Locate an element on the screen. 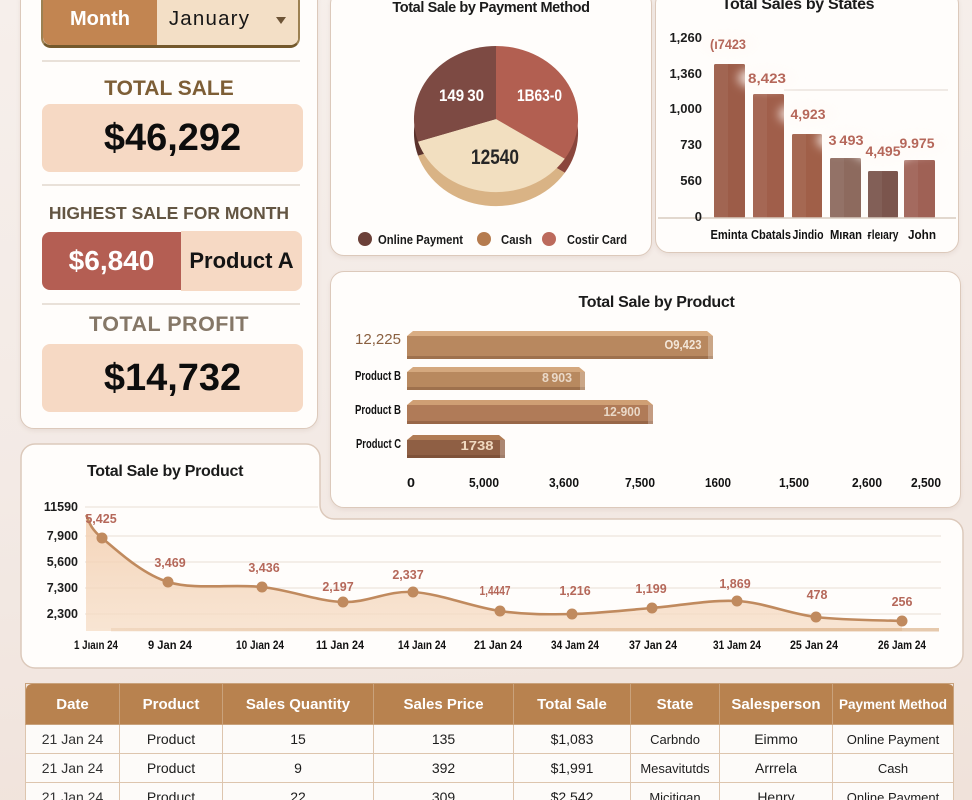  svg-text: 37 Jan 24 is located at coordinates (653, 646).